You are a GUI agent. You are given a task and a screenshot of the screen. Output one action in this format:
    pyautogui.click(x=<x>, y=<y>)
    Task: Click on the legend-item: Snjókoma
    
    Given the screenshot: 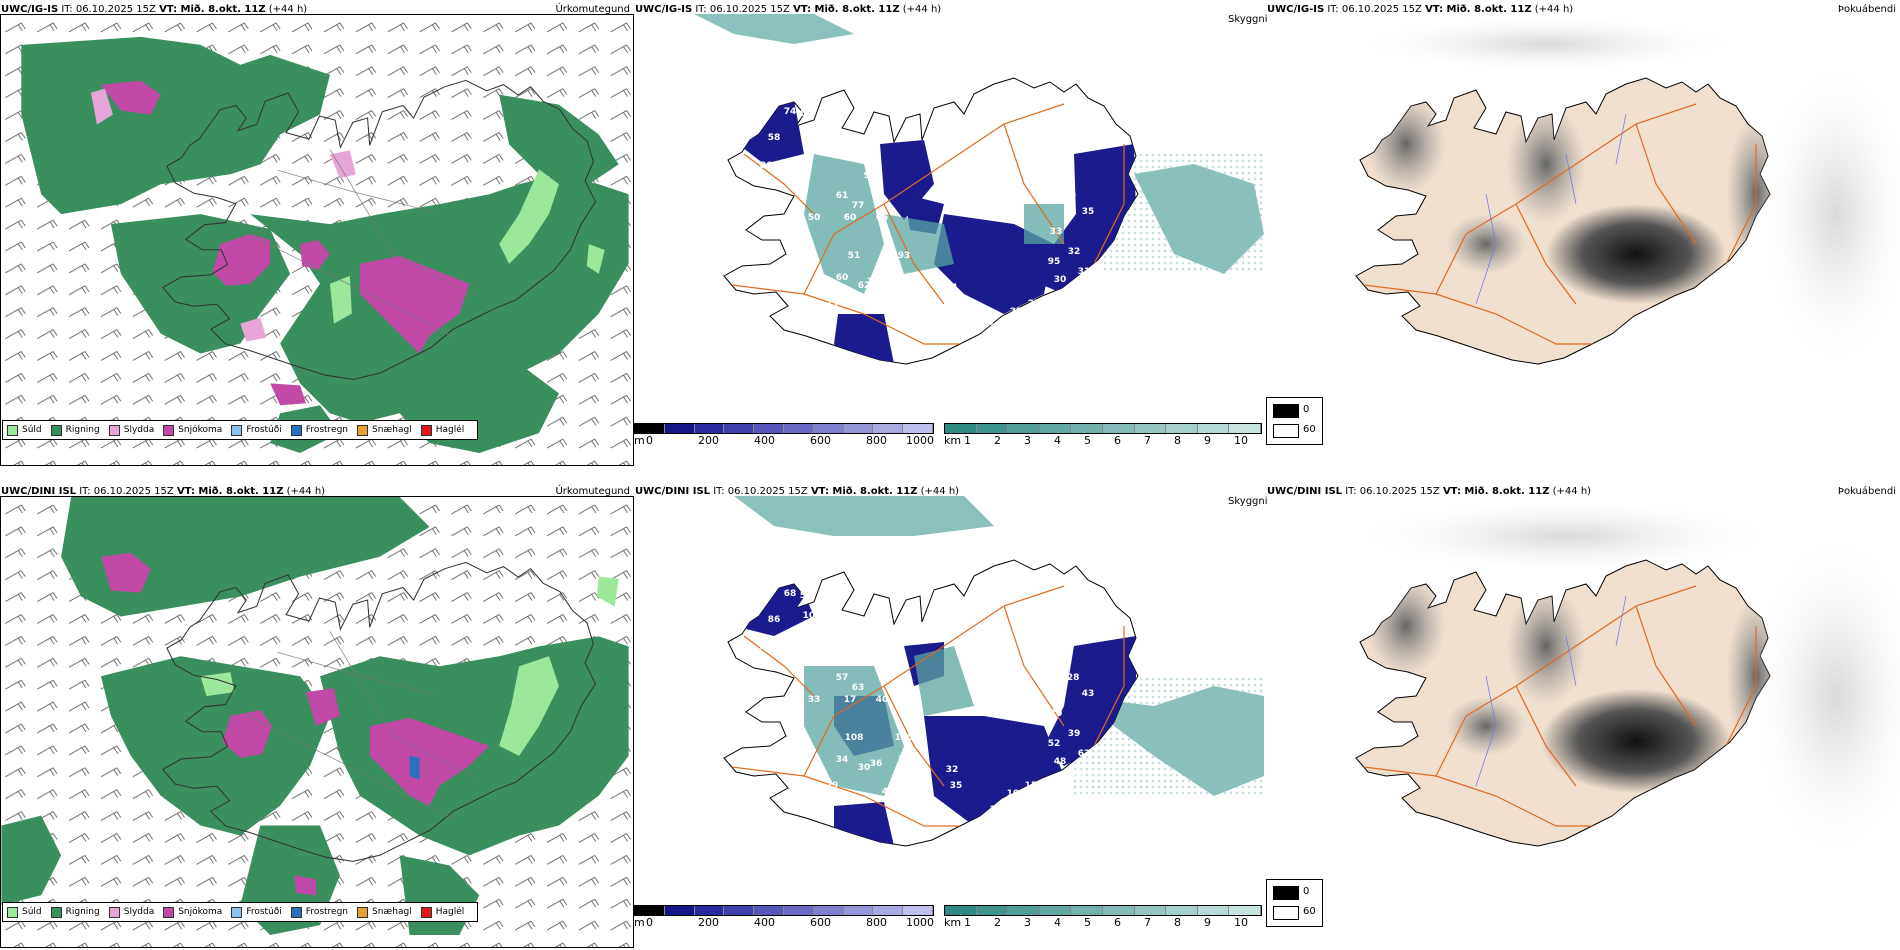 What is the action you would take?
    pyautogui.click(x=192, y=912)
    